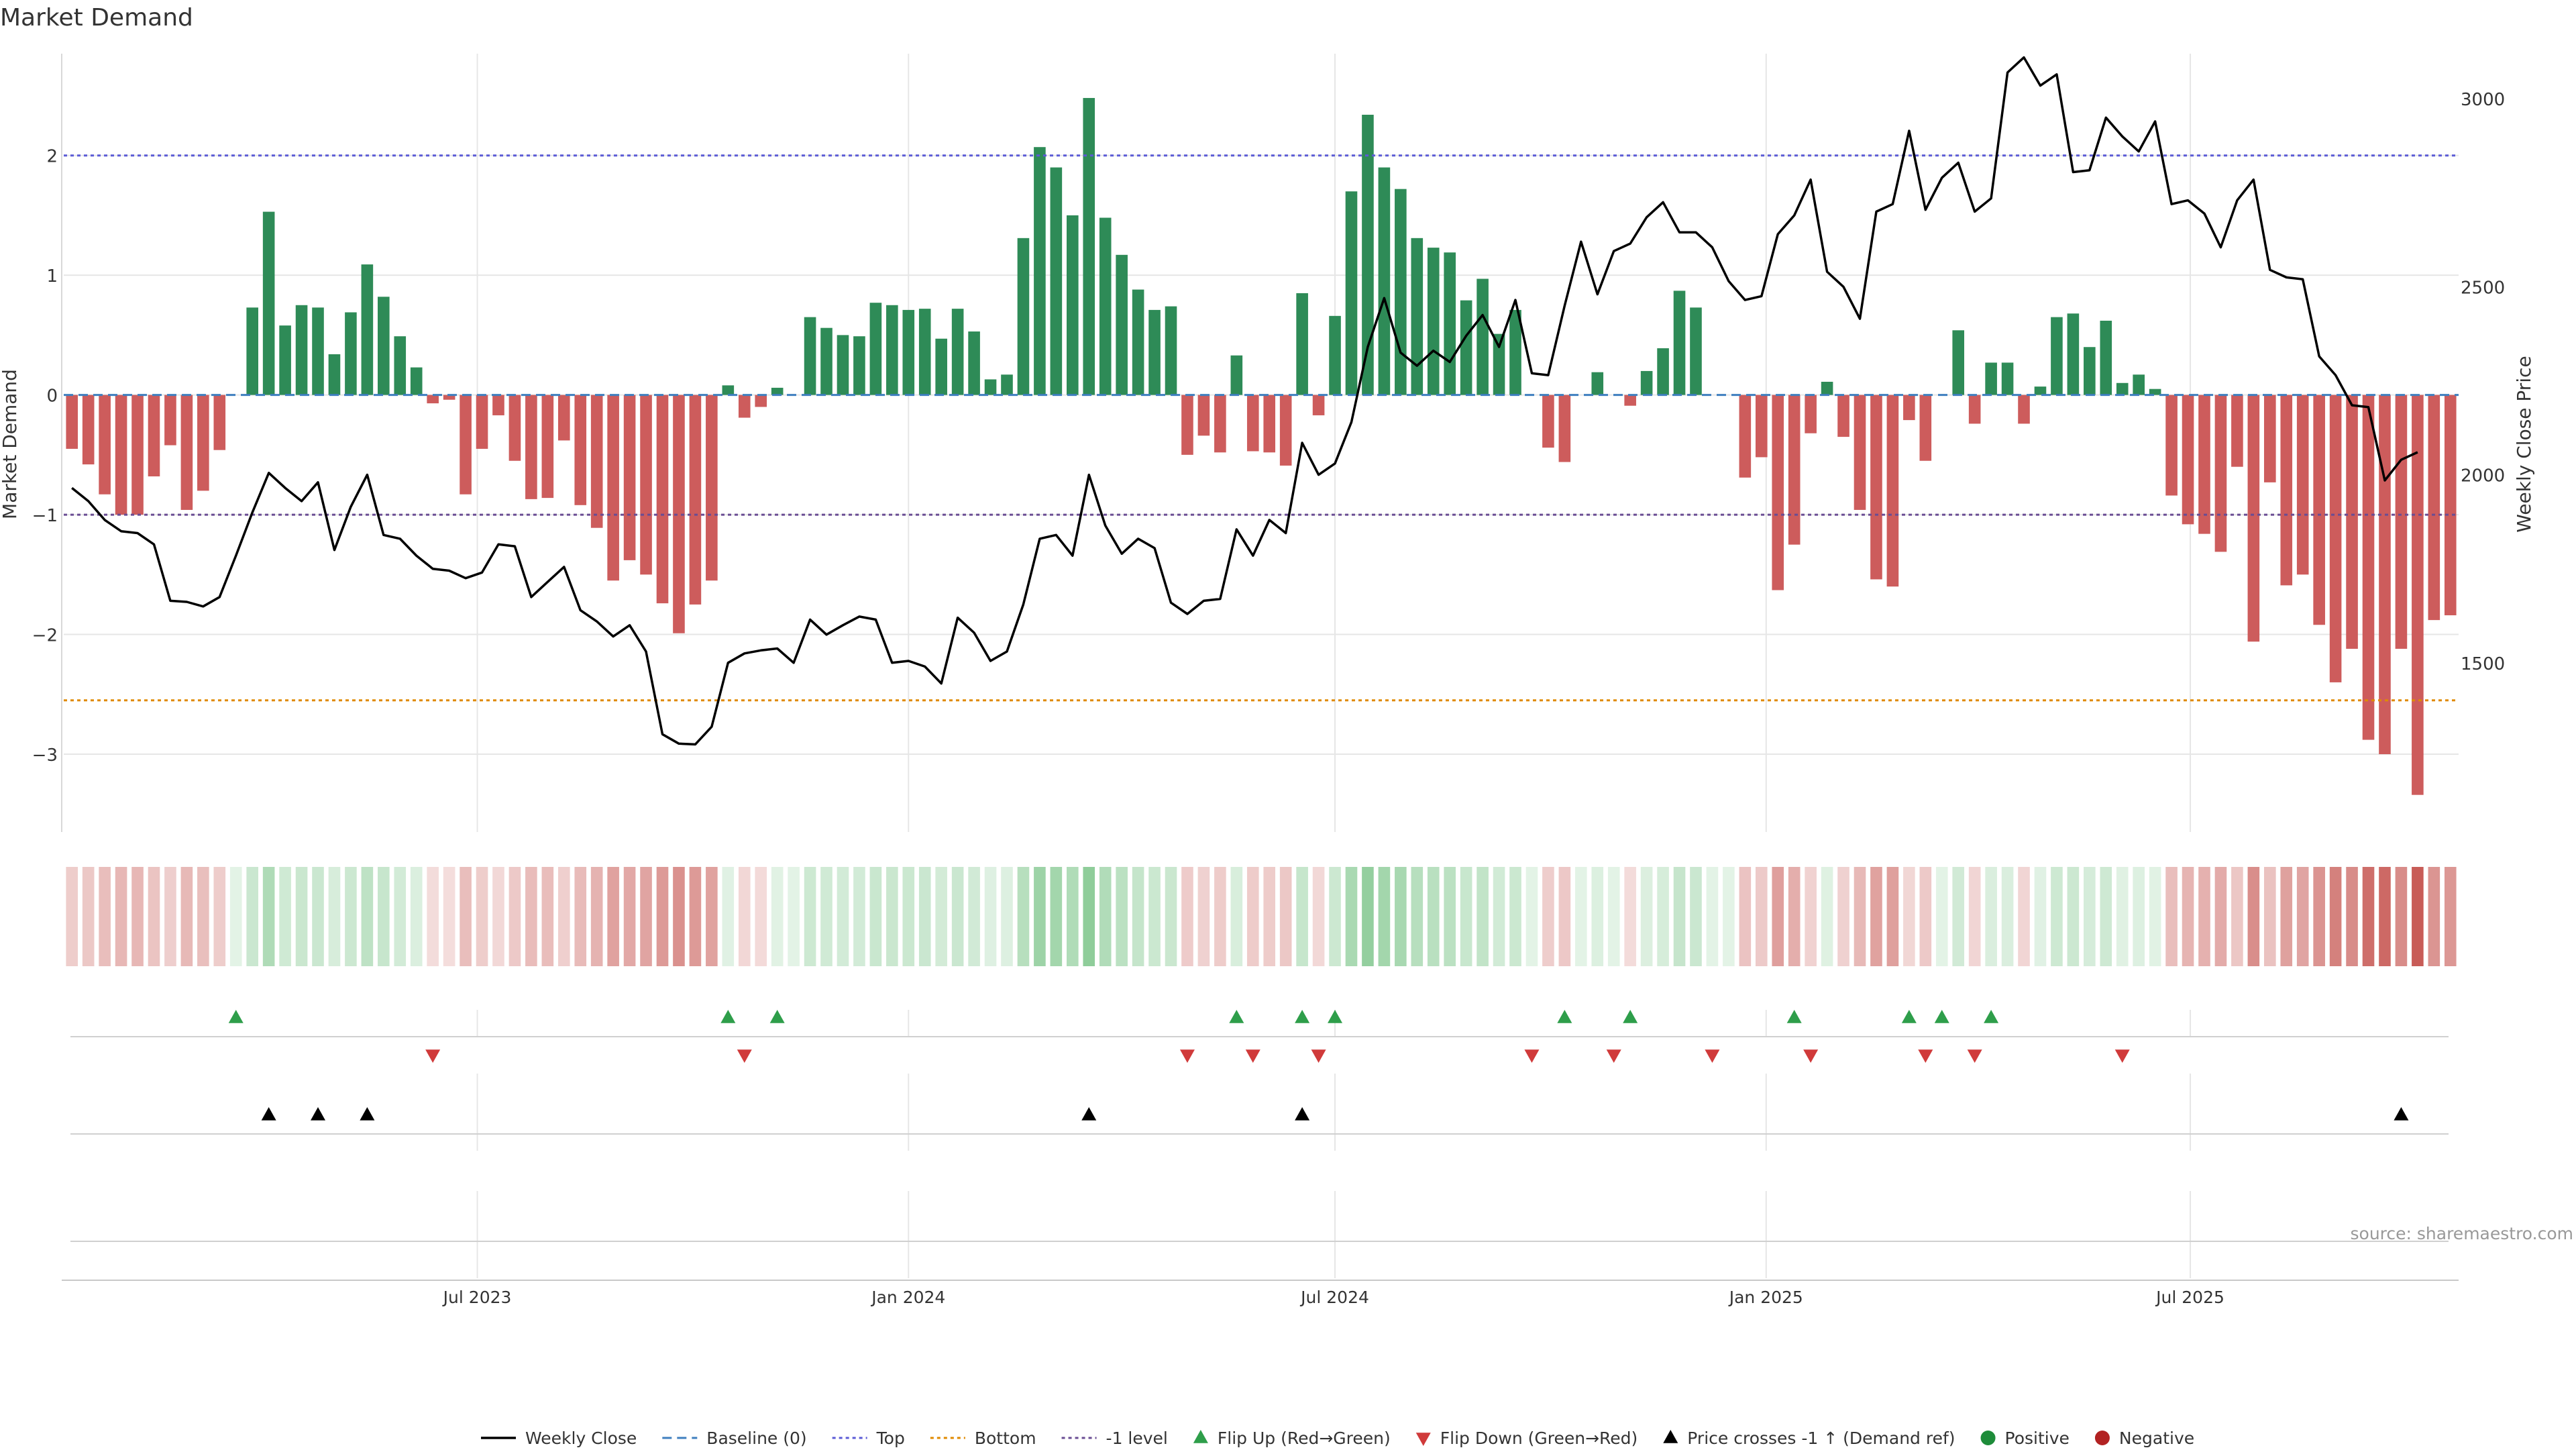 Image resolution: width=2576 pixels, height=1452 pixels. Describe the element at coordinates (52, 157) in the screenshot. I see `y-tick-label: 2` at that location.